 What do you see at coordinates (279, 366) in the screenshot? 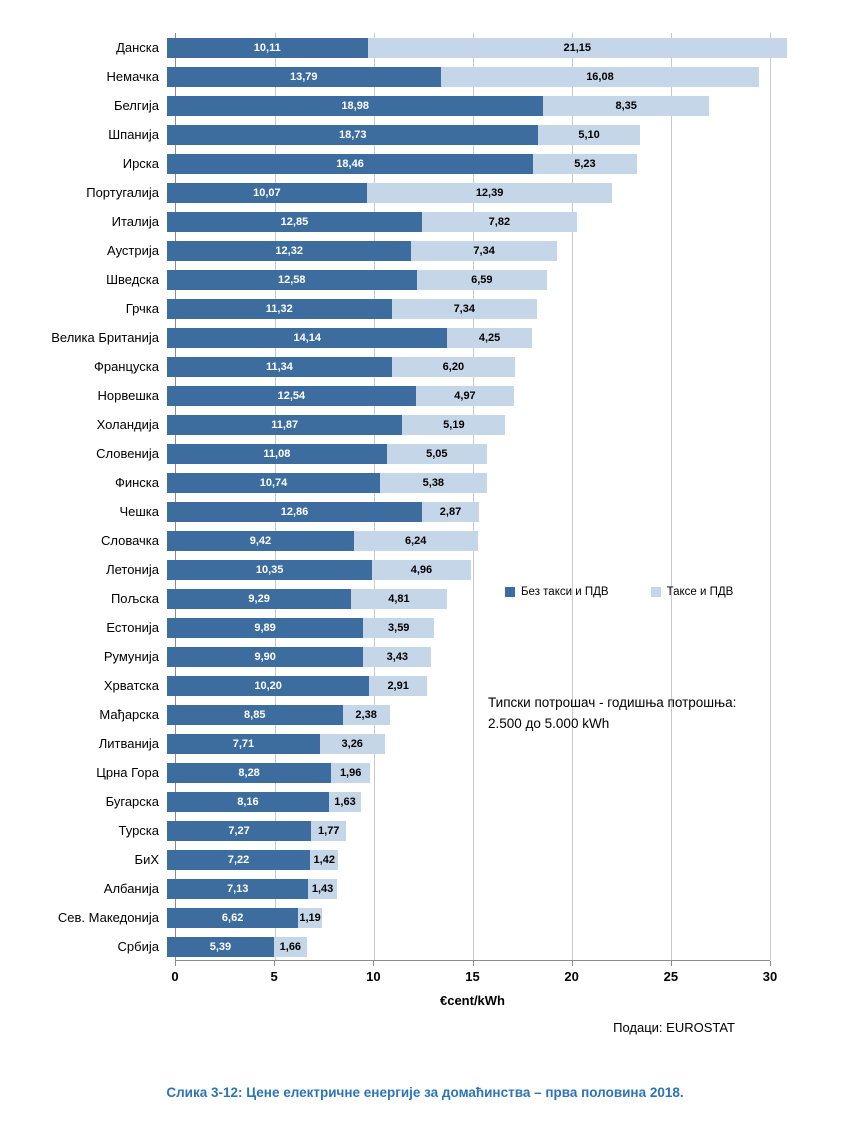
I see `bar-segment-base: 11,34` at bounding box center [279, 366].